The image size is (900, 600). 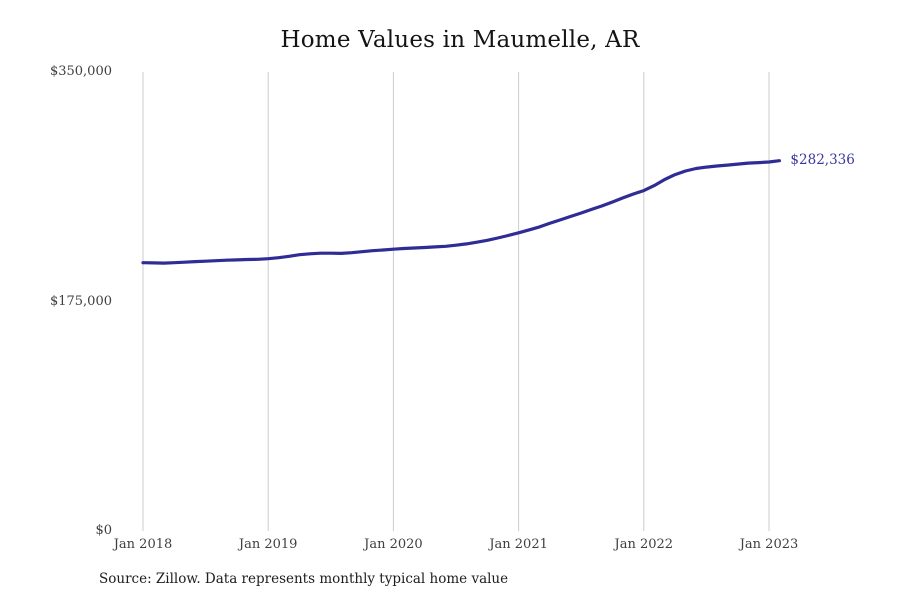 I want to click on x-tick-label: Jan 2019, so click(x=268, y=544).